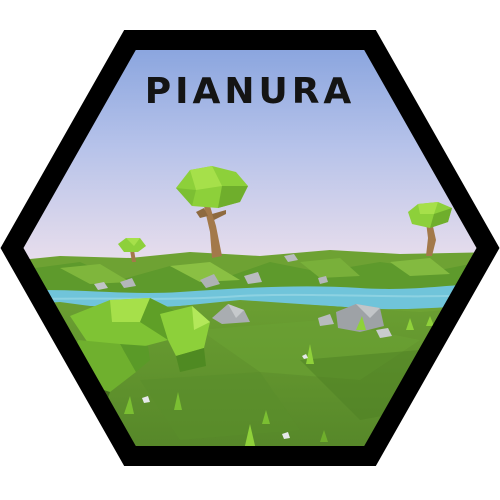  Describe the element at coordinates (212, 212) in the screenshot. I see `tree-center` at that location.